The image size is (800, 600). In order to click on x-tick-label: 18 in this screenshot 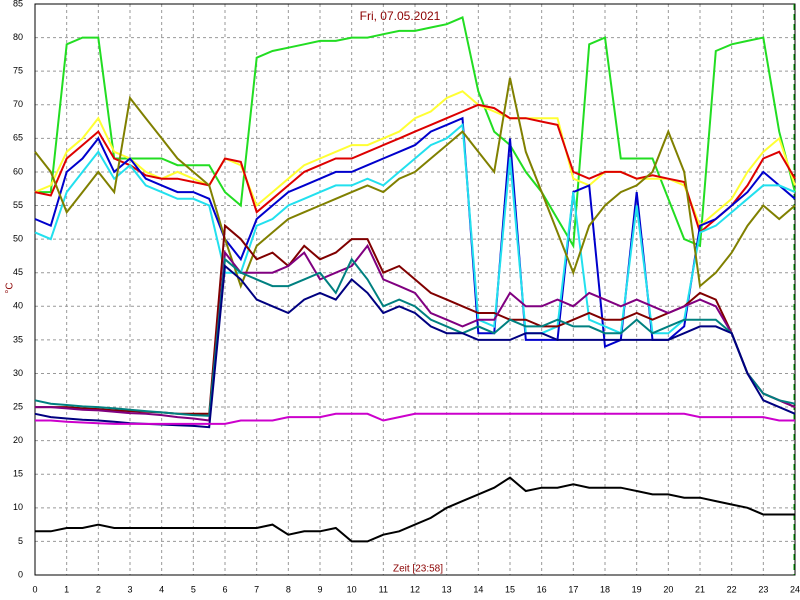, I will do `click(605, 589)`.